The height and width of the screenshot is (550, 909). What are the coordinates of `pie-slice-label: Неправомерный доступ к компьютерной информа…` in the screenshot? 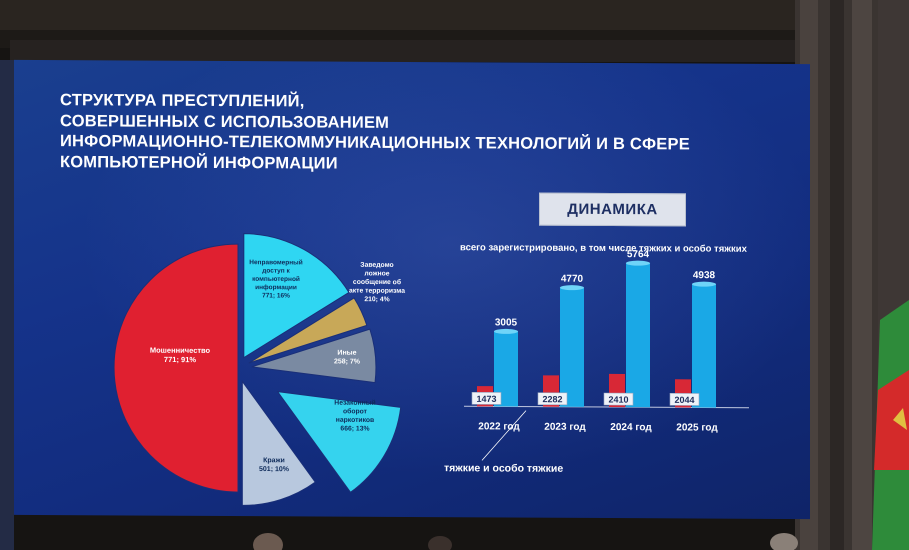 It's located at (275, 278).